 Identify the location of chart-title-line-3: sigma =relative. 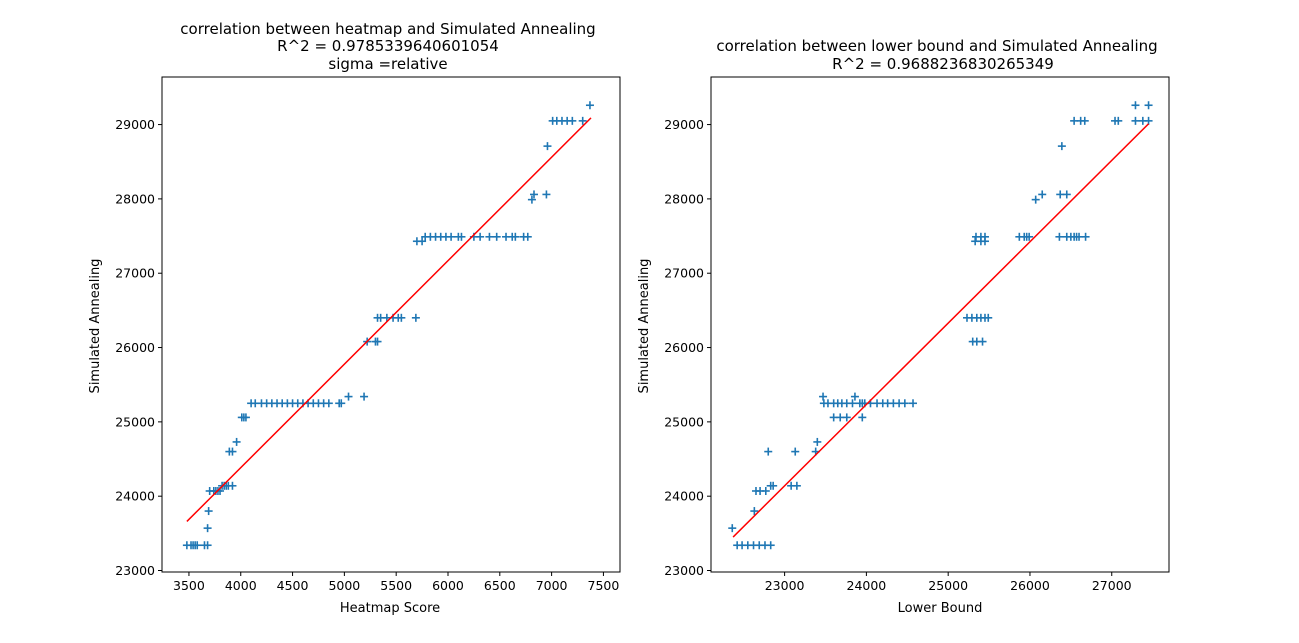
(387, 64).